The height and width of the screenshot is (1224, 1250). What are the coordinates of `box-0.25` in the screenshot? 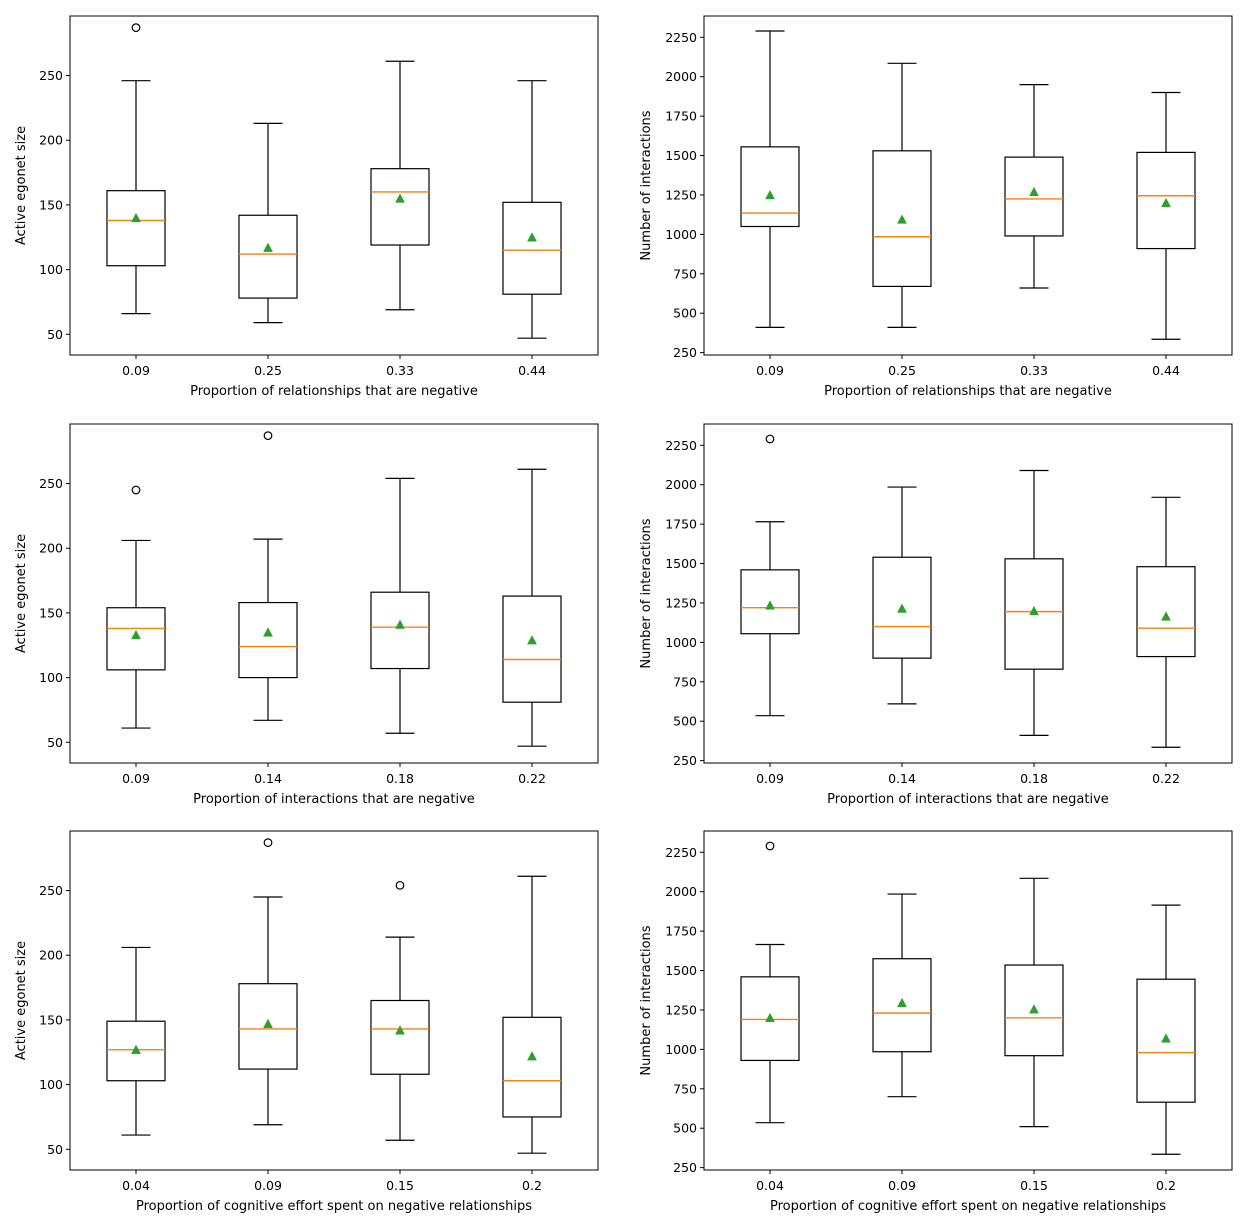 It's located at (268, 223).